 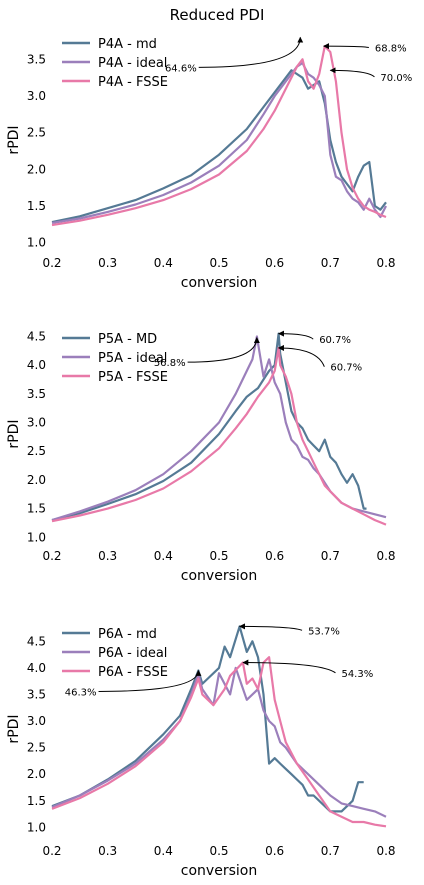 What do you see at coordinates (132, 63) in the screenshot?
I see `legend-label: P4A - ideal` at bounding box center [132, 63].